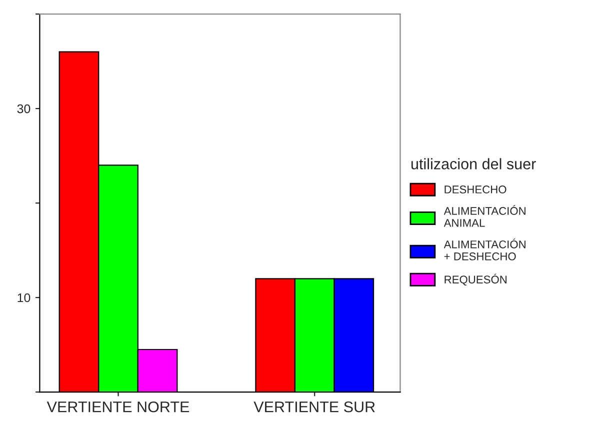 This screenshot has height=439, width=611. What do you see at coordinates (473, 164) in the screenshot?
I see `legend-title: utilizacion del suer` at bounding box center [473, 164].